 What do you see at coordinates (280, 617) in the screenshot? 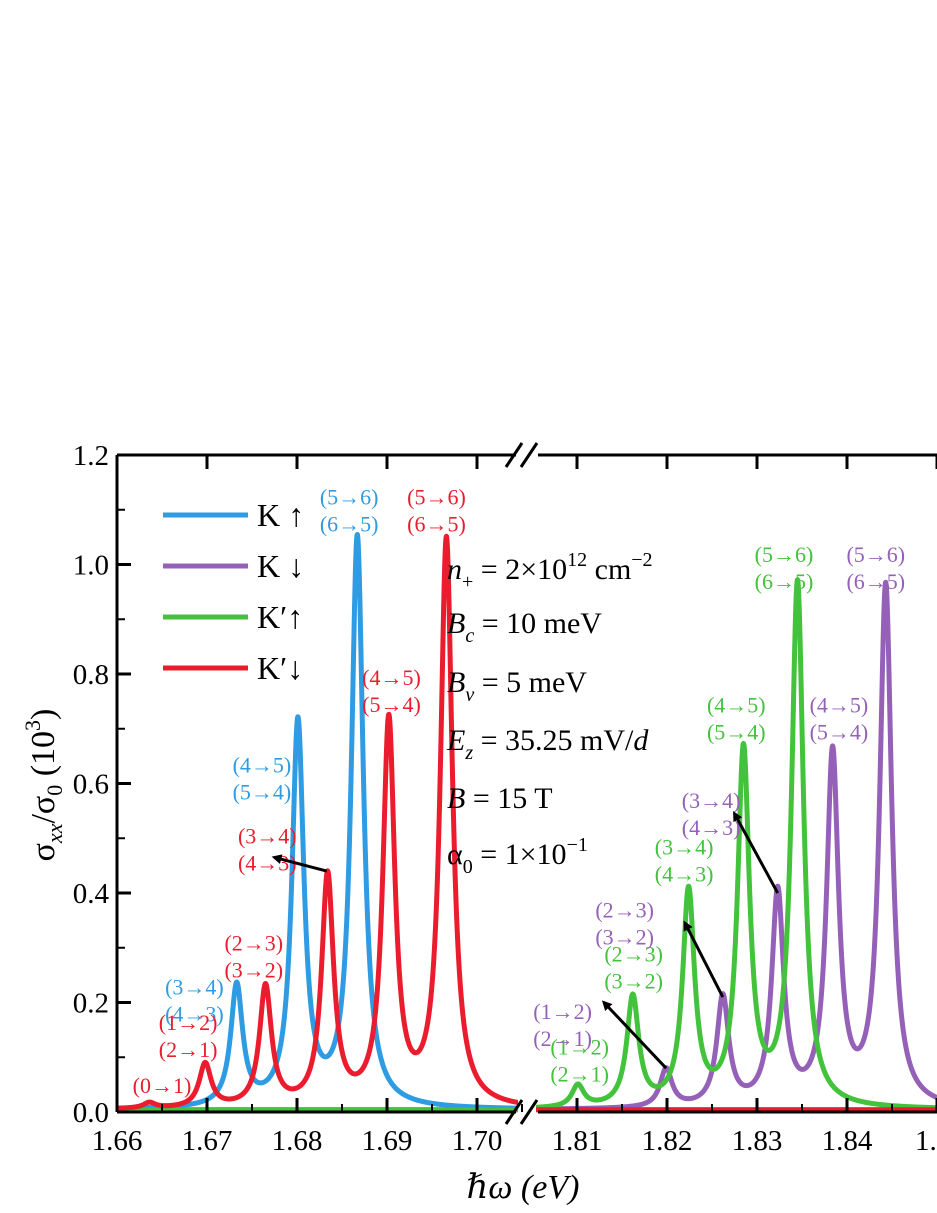
I see `legend-label-2: K′↑` at bounding box center [280, 617].